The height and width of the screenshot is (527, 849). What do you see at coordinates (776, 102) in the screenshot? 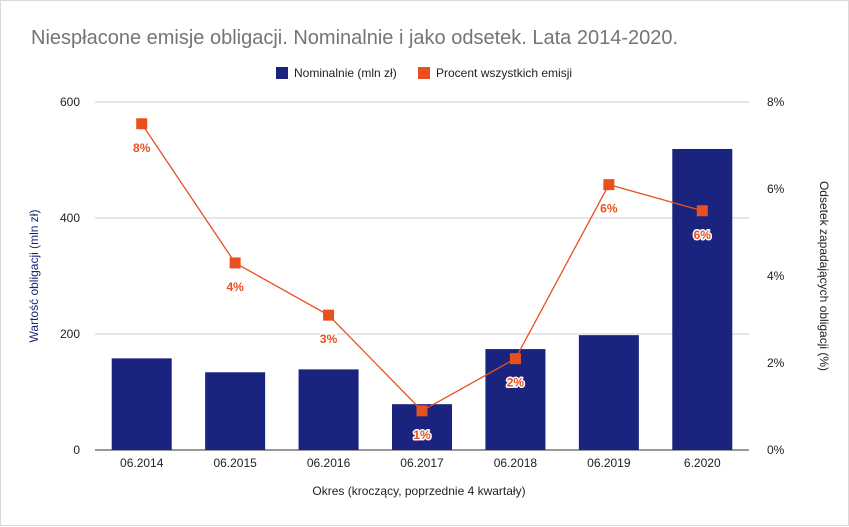
I see `y-tick-label-right: 8%` at bounding box center [776, 102].